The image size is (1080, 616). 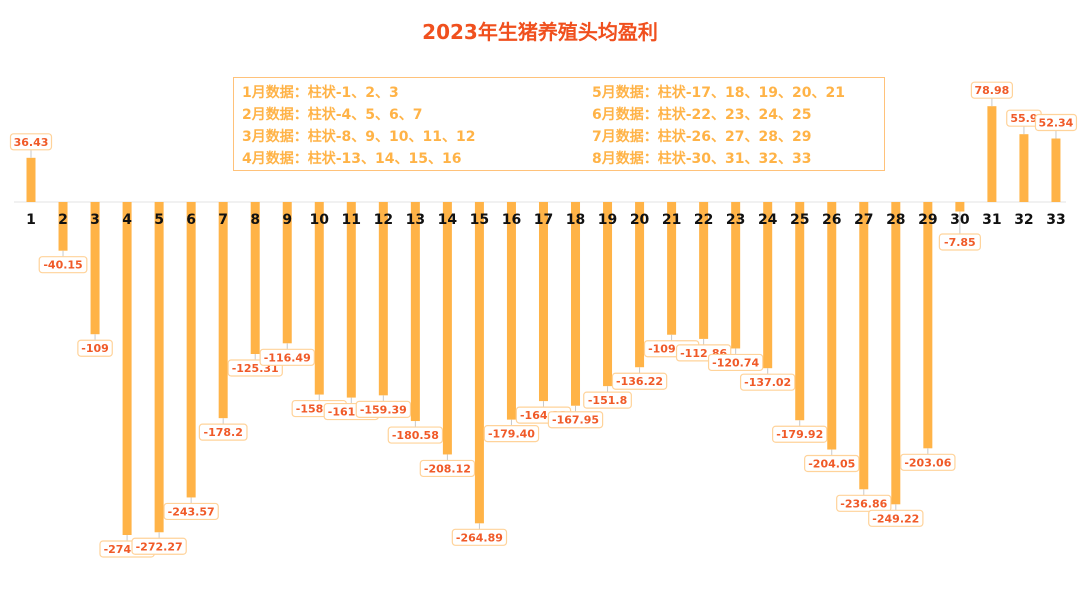 I want to click on data-label: -40.15, so click(x=62, y=265).